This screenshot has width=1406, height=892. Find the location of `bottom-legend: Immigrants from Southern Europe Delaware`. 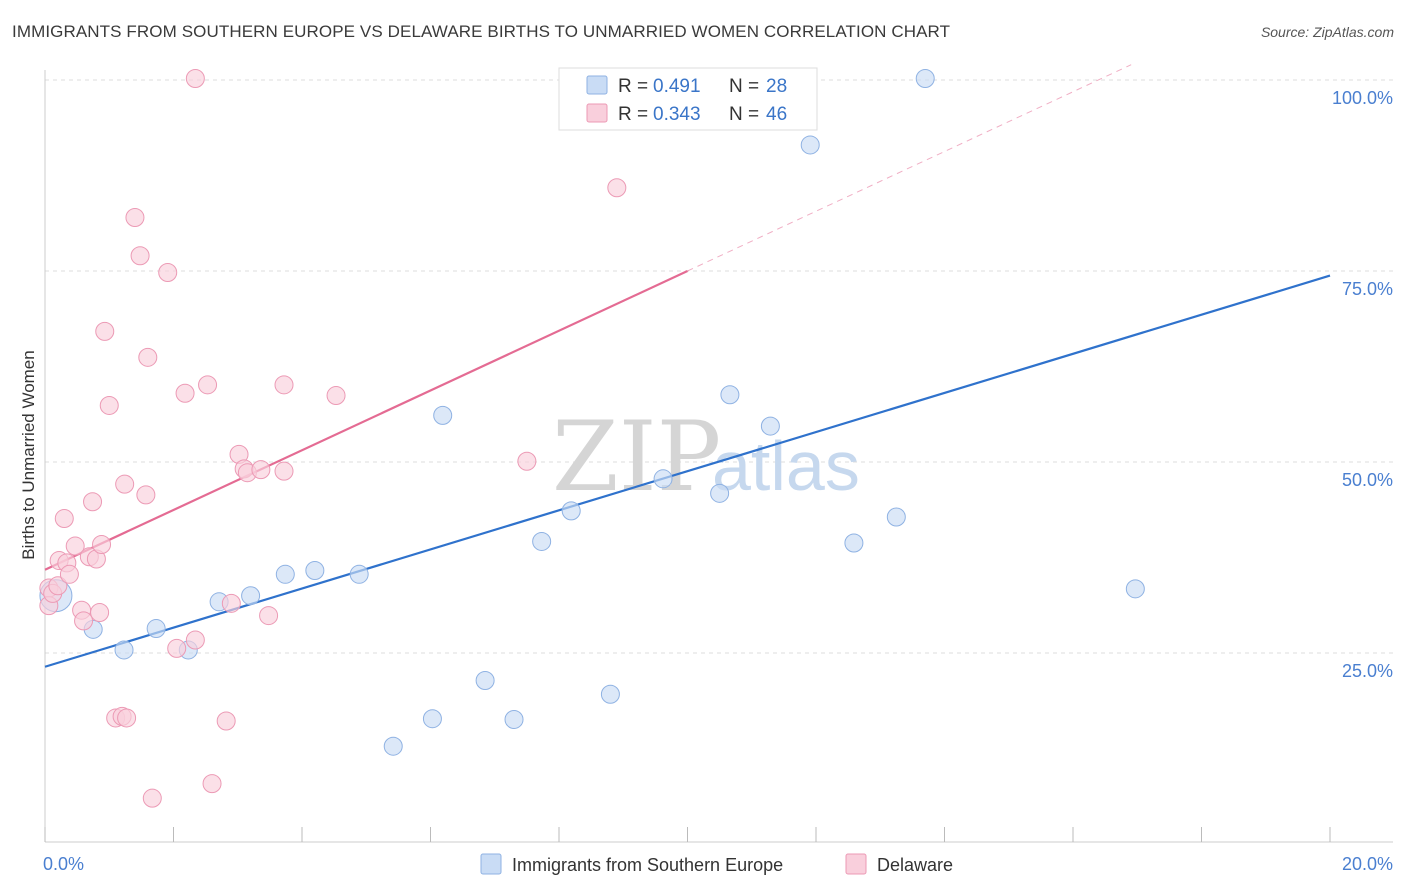

bottom-legend: Immigrants from Southern Europe Delaware is located at coordinates (716, 864).